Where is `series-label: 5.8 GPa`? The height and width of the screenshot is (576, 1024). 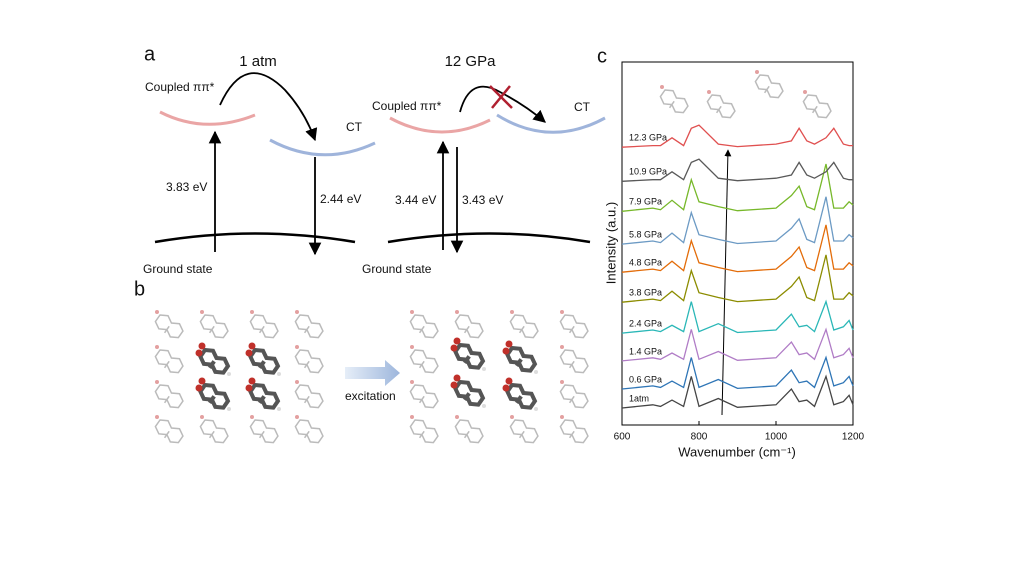
series-label: 5.8 GPa is located at coordinates (645, 235).